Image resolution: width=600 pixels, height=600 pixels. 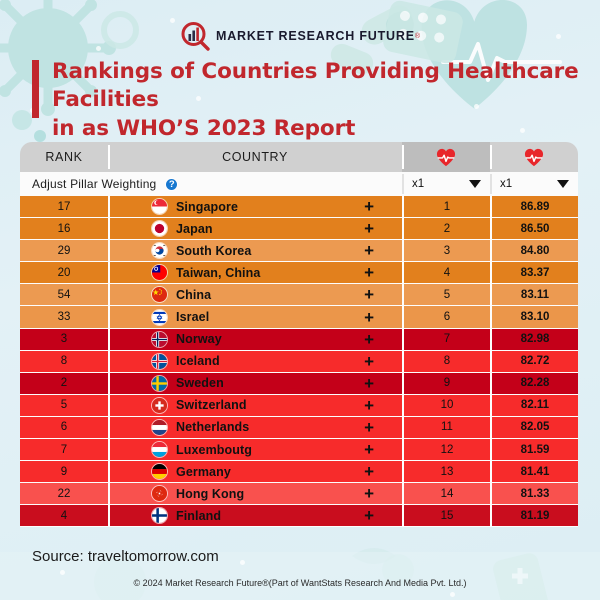 I want to click on table-row: 4 Finland +15 81.19, so click(x=299, y=516).